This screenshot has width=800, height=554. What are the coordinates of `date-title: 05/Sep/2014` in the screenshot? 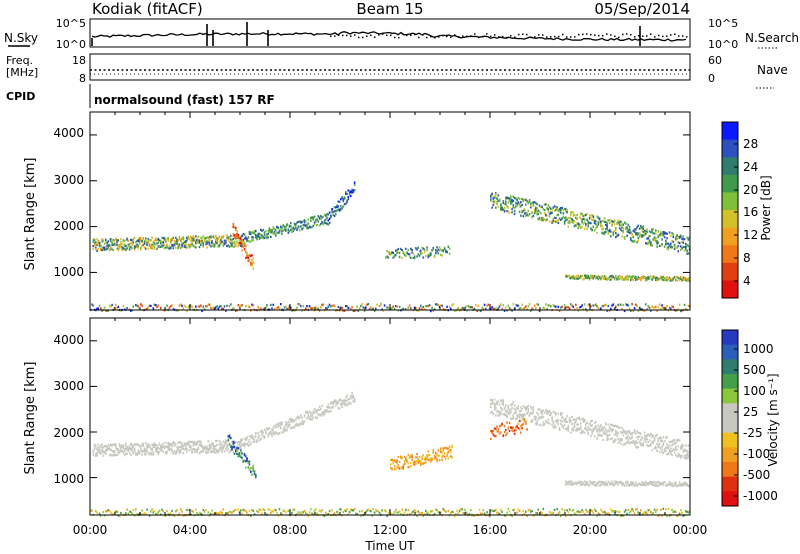 It's located at (642, 9).